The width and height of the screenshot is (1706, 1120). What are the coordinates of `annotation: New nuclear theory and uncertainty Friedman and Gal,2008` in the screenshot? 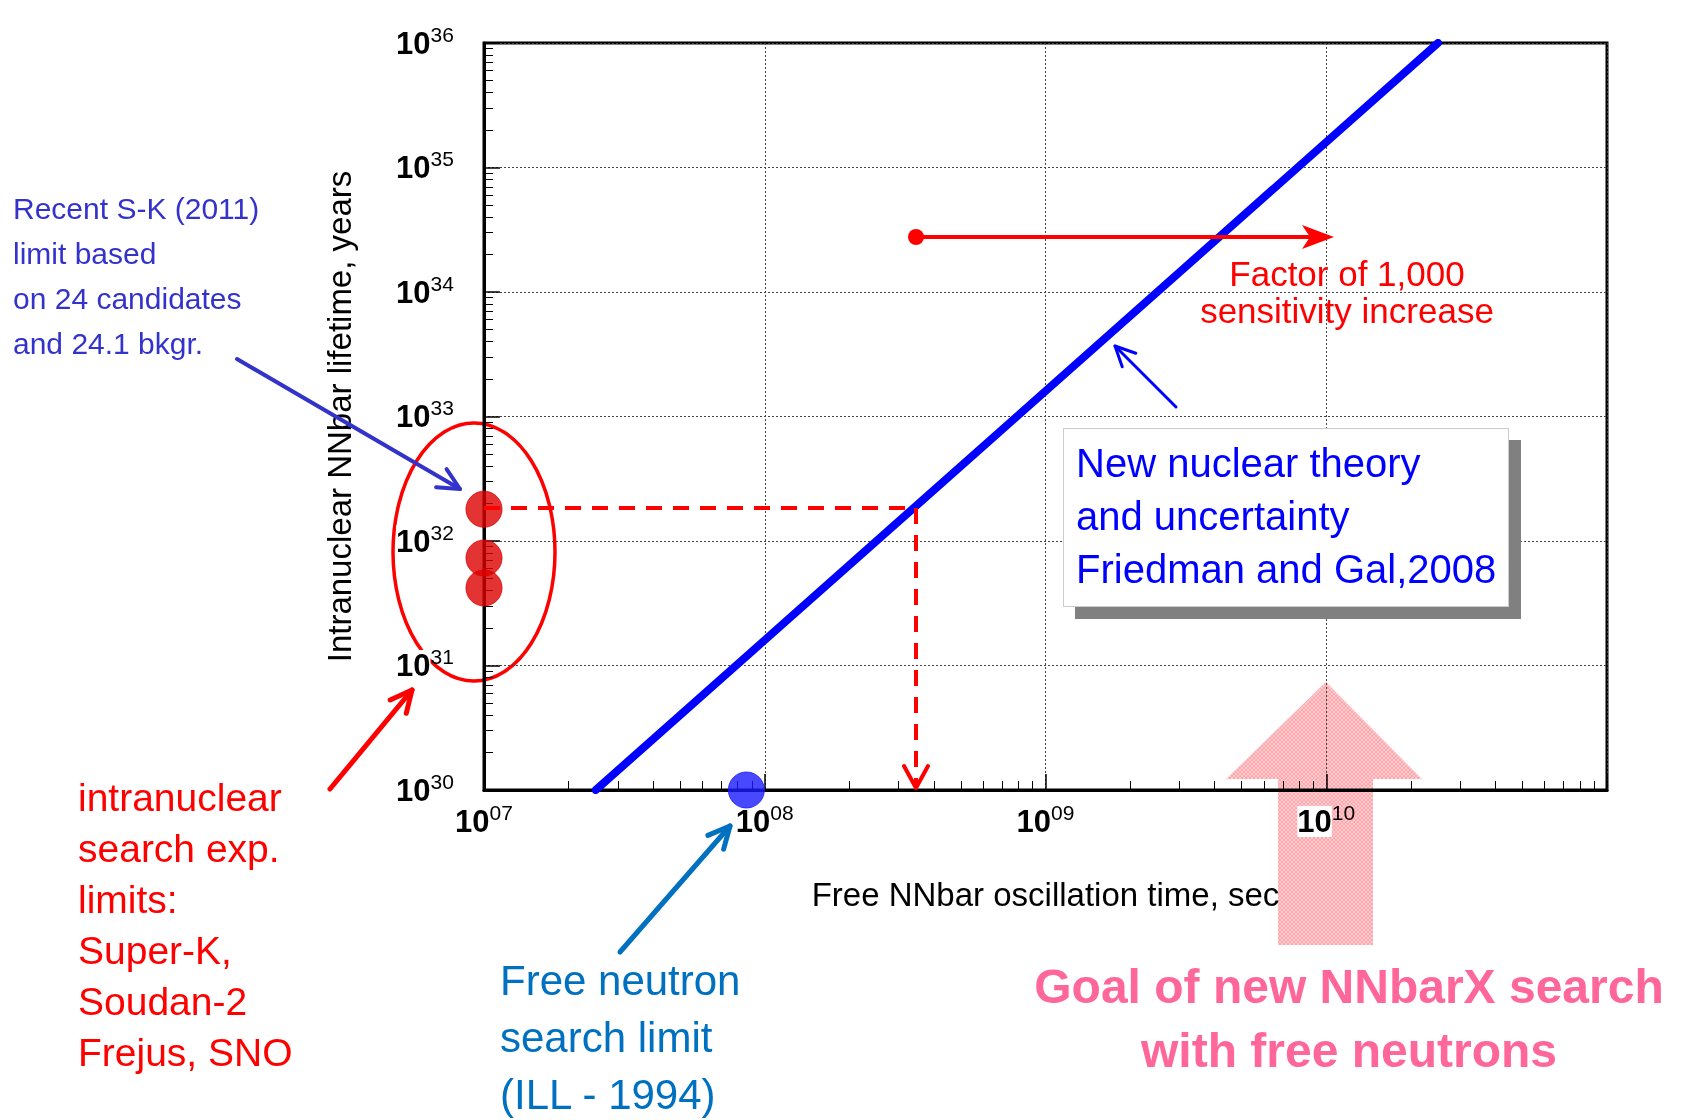 It's located at (1286, 517).